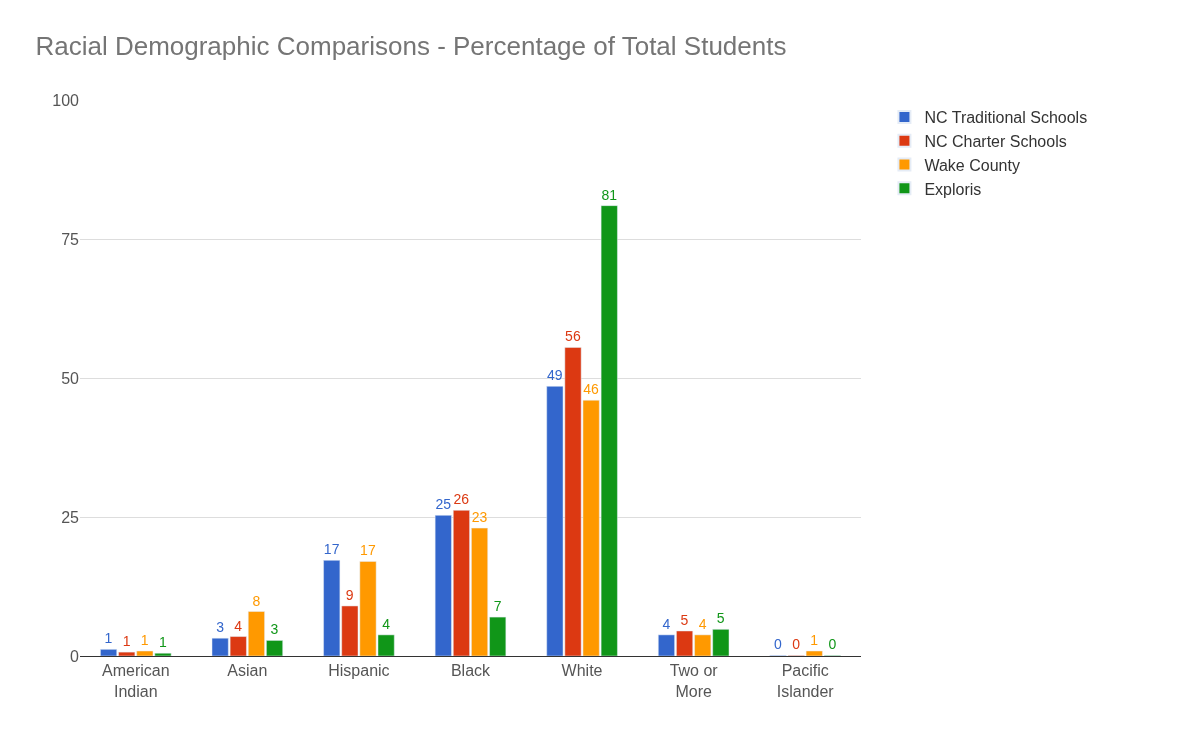 The height and width of the screenshot is (736, 1181). What do you see at coordinates (582, 671) in the screenshot?
I see `x-tick-label: White` at bounding box center [582, 671].